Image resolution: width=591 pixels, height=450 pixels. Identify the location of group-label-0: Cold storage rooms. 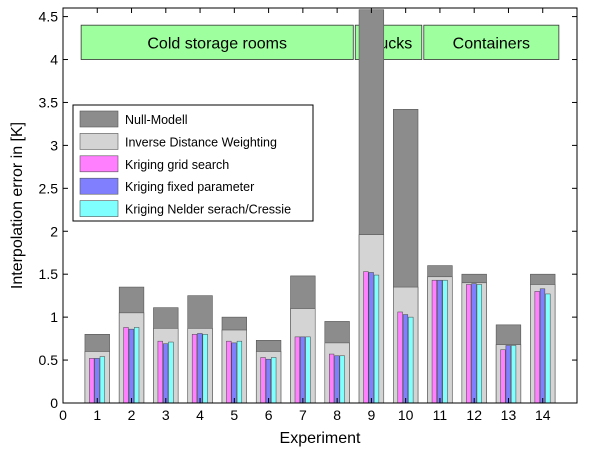
(217, 43).